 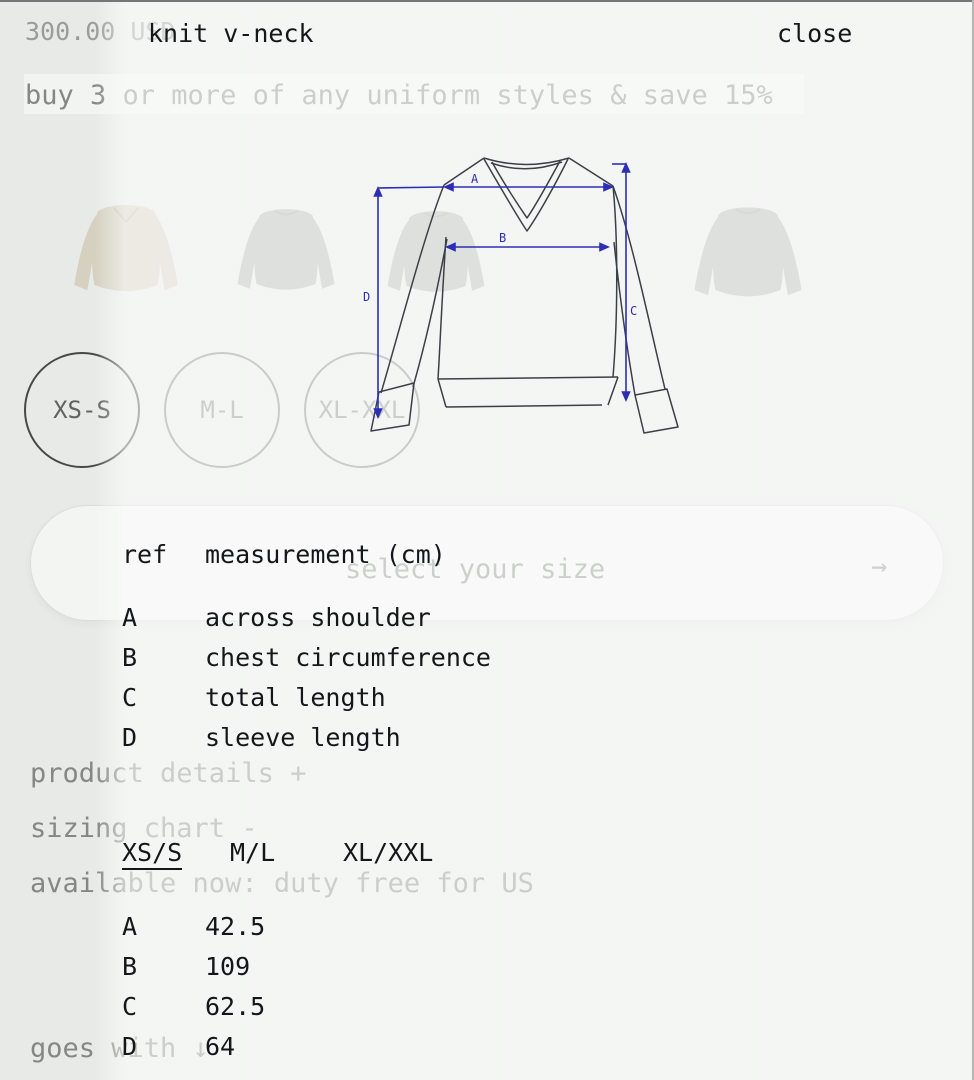 What do you see at coordinates (145, 554) in the screenshot?
I see `legend-header-ref: ref` at bounding box center [145, 554].